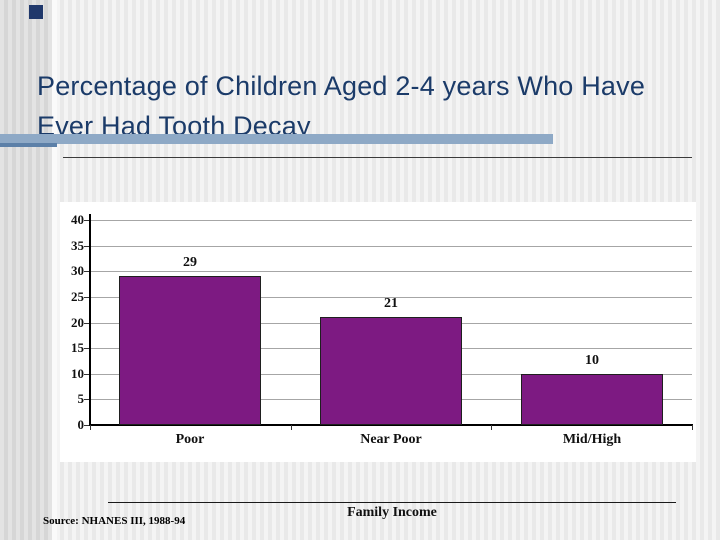  What do you see at coordinates (377, 157) in the screenshot?
I see `title-underline-rule` at bounding box center [377, 157].